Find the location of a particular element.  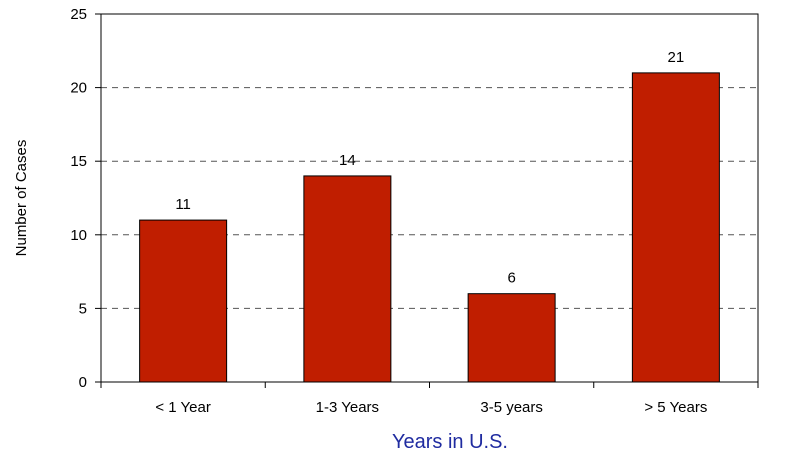

y-tick-label: 20 is located at coordinates (78, 88).